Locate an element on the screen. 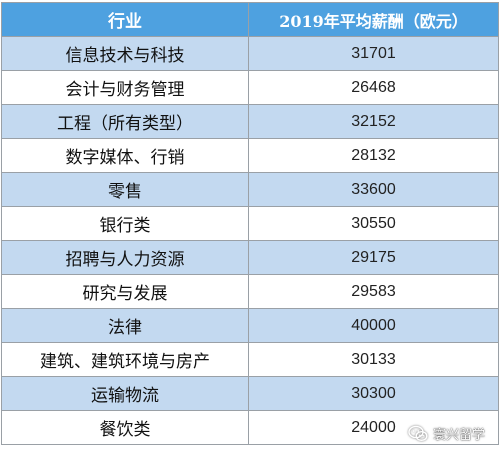  table-row: 法律 40000 is located at coordinates (250, 325).